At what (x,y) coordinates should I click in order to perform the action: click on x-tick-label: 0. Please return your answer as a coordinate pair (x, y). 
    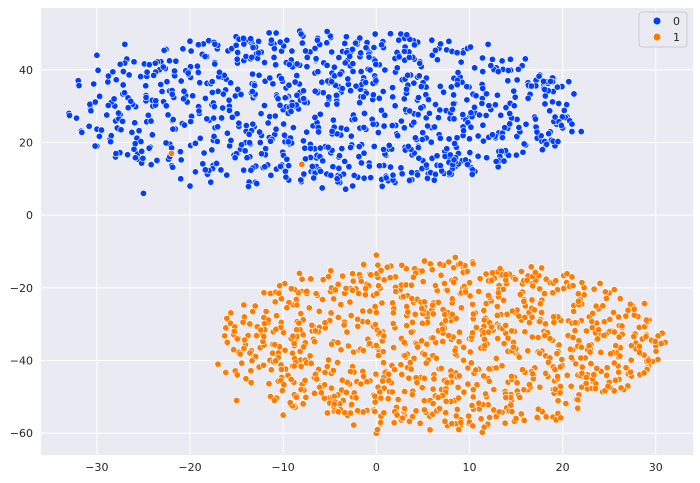
    Looking at the image, I should click on (376, 467).